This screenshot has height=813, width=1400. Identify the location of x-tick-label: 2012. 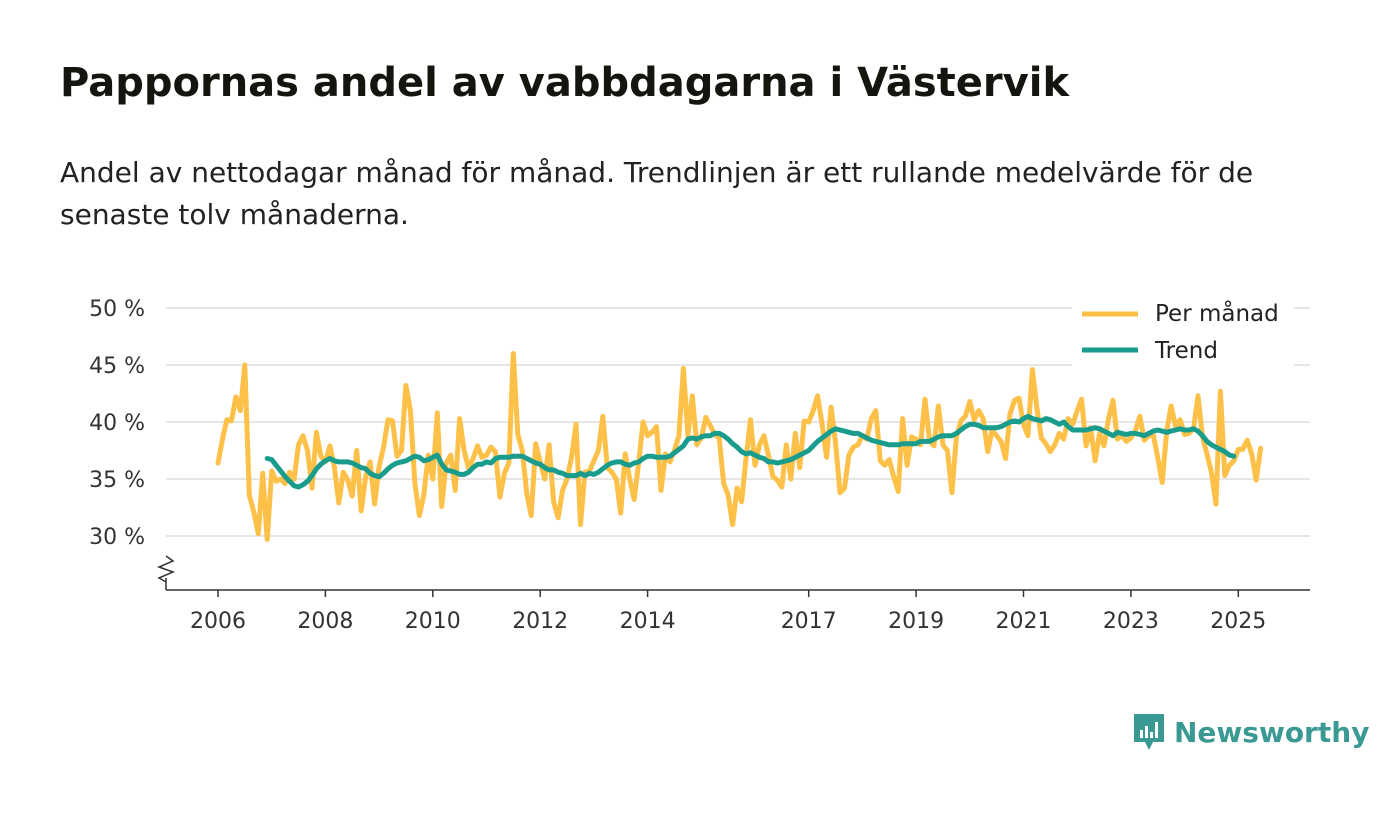
(540, 621).